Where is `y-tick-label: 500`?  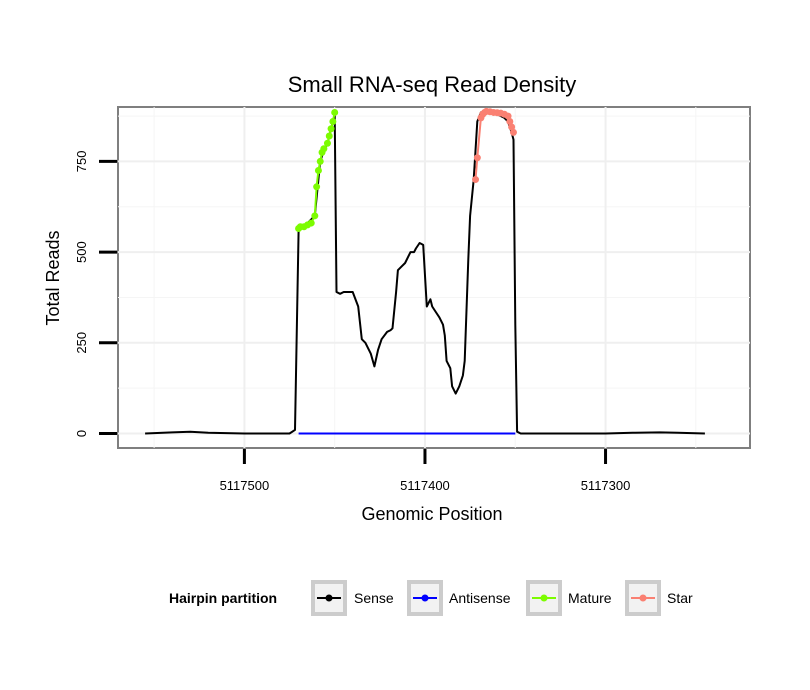
y-tick-label: 500 is located at coordinates (81, 252).